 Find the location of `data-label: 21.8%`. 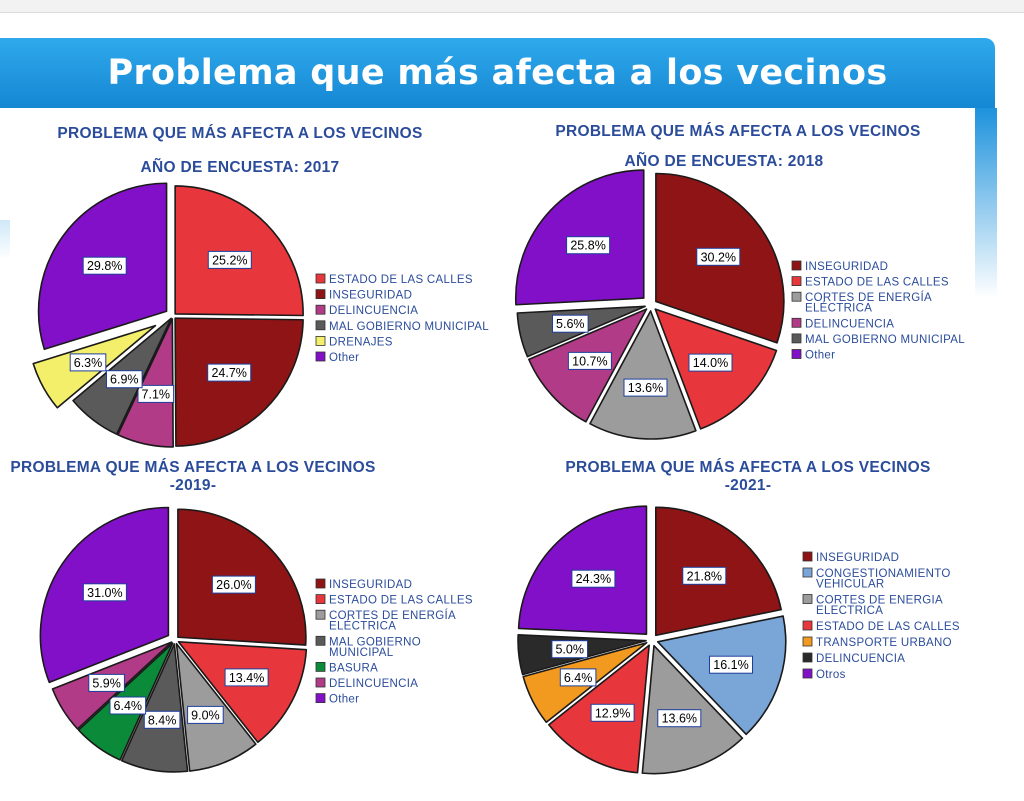

data-label: 21.8% is located at coordinates (704, 576).